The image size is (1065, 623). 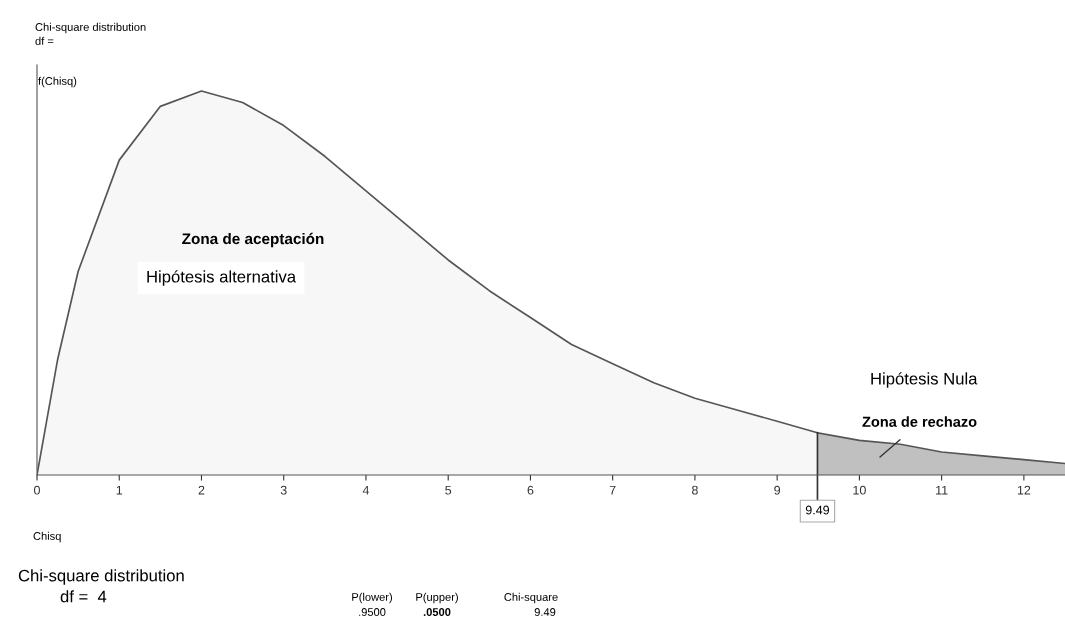 What do you see at coordinates (437, 598) in the screenshot?
I see `text: P(upper)` at bounding box center [437, 598].